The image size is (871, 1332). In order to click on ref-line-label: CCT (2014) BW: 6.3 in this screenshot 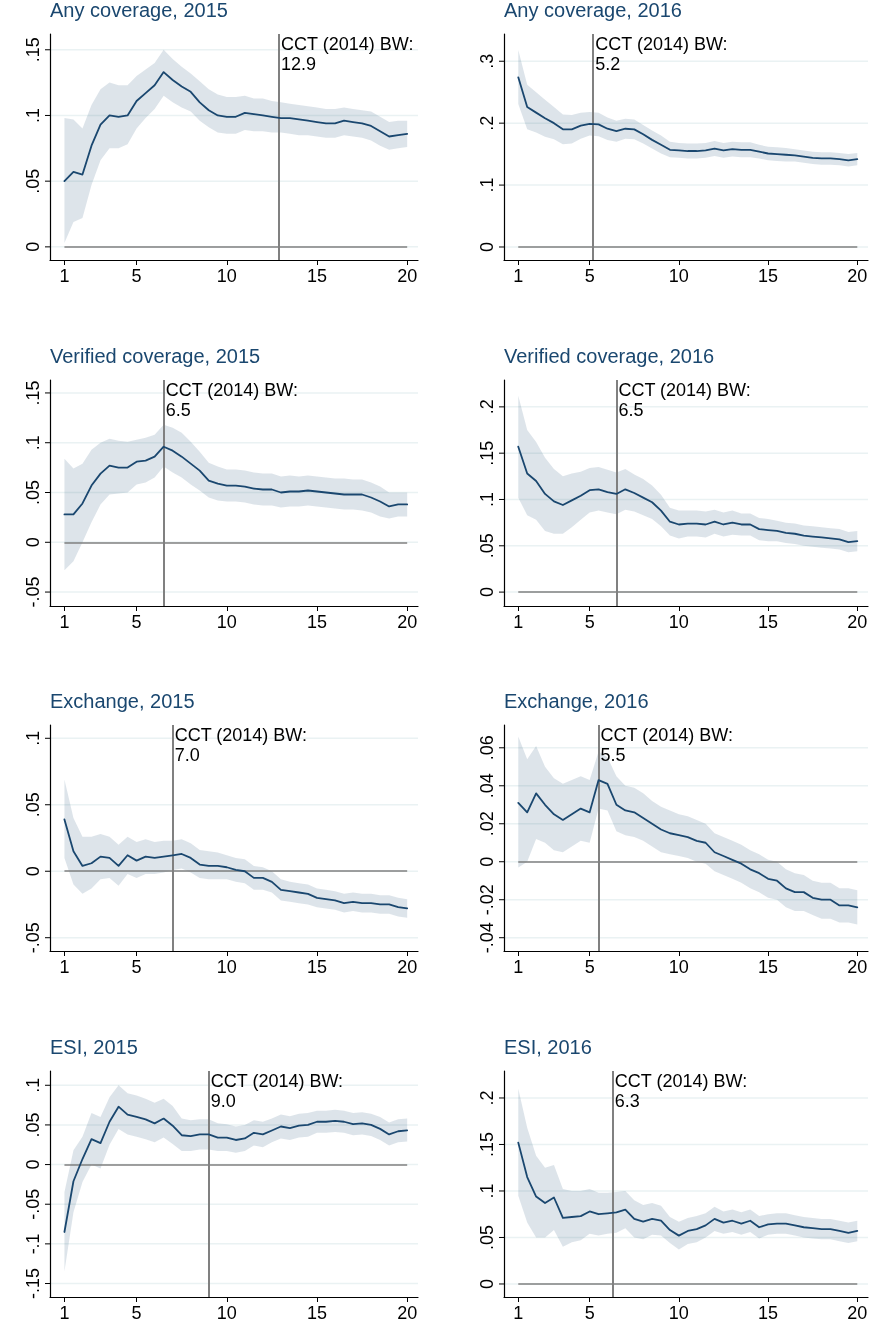, I will do `click(681, 1091)`.